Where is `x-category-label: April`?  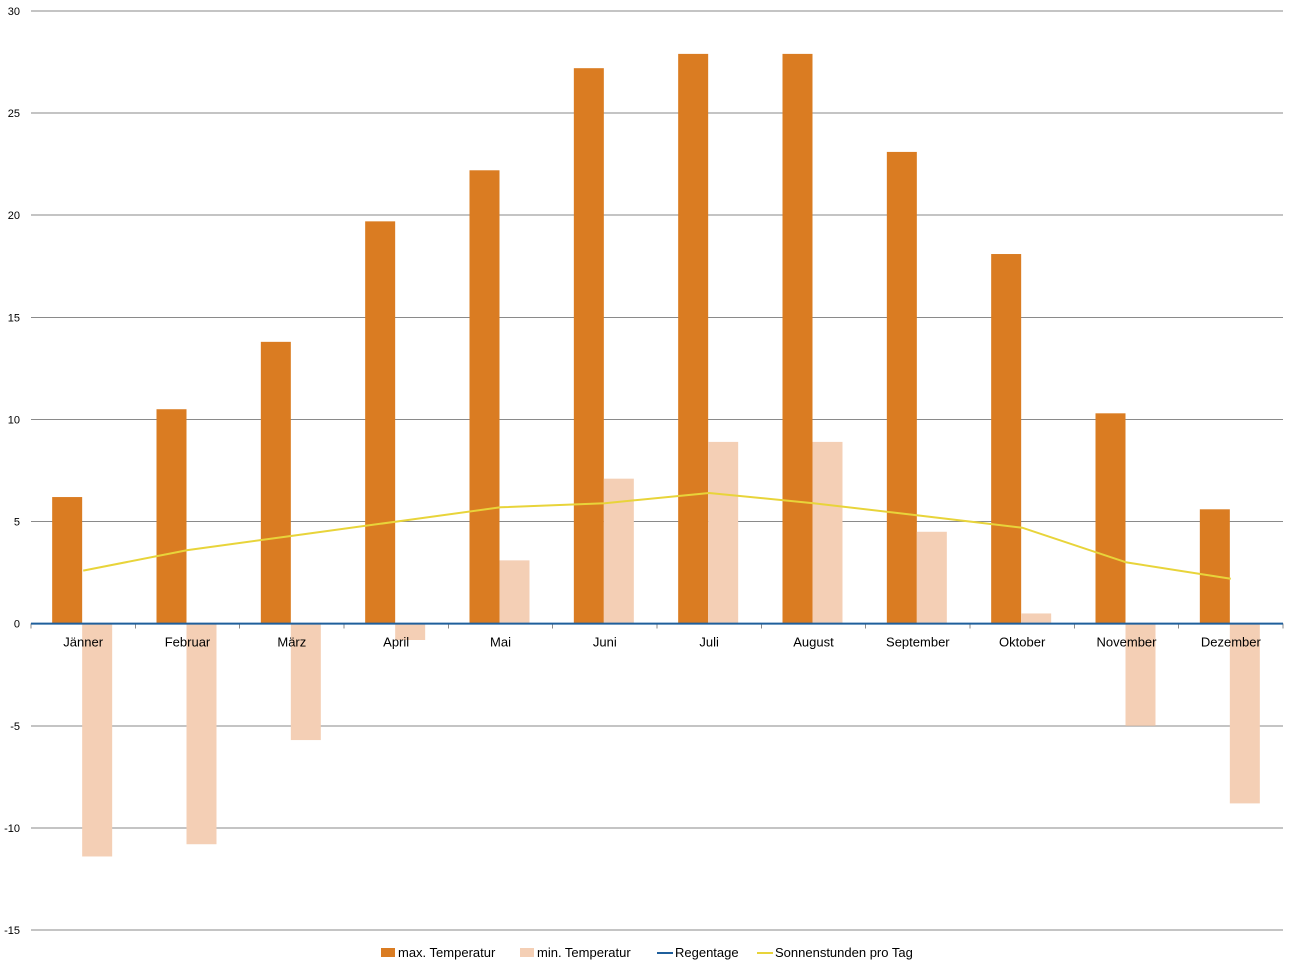
x-category-label: April is located at coordinates (396, 642).